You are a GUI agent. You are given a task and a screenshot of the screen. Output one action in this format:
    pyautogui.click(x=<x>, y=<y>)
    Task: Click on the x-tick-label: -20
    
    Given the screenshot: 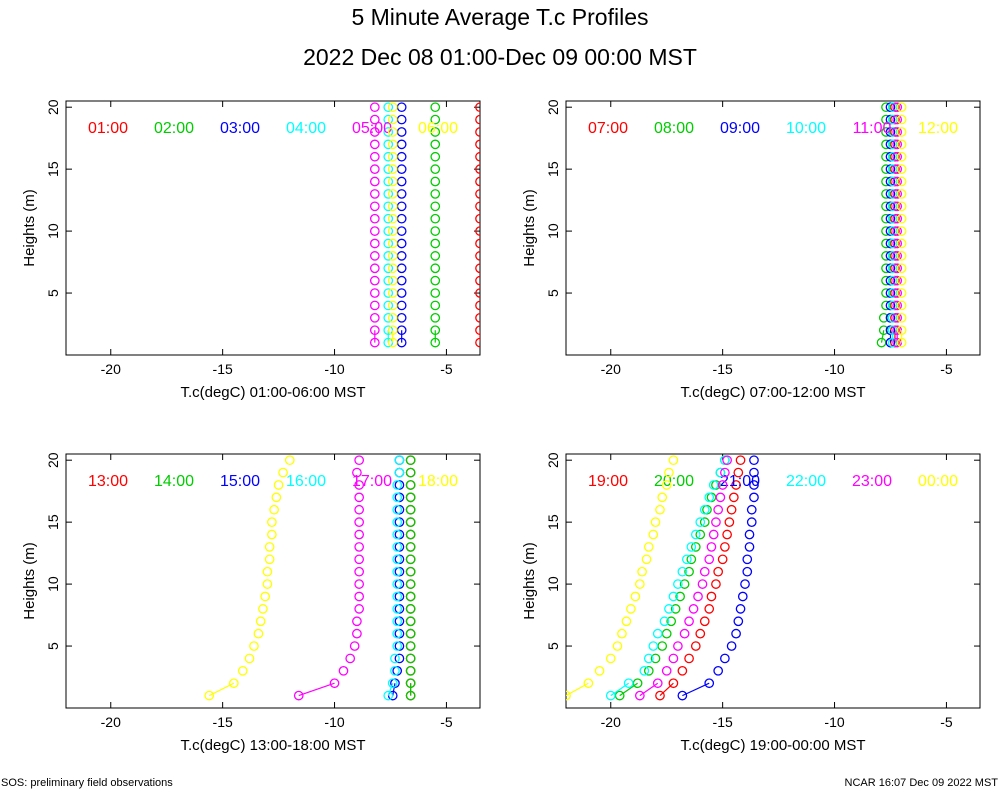 What is the action you would take?
    pyautogui.click(x=111, y=722)
    